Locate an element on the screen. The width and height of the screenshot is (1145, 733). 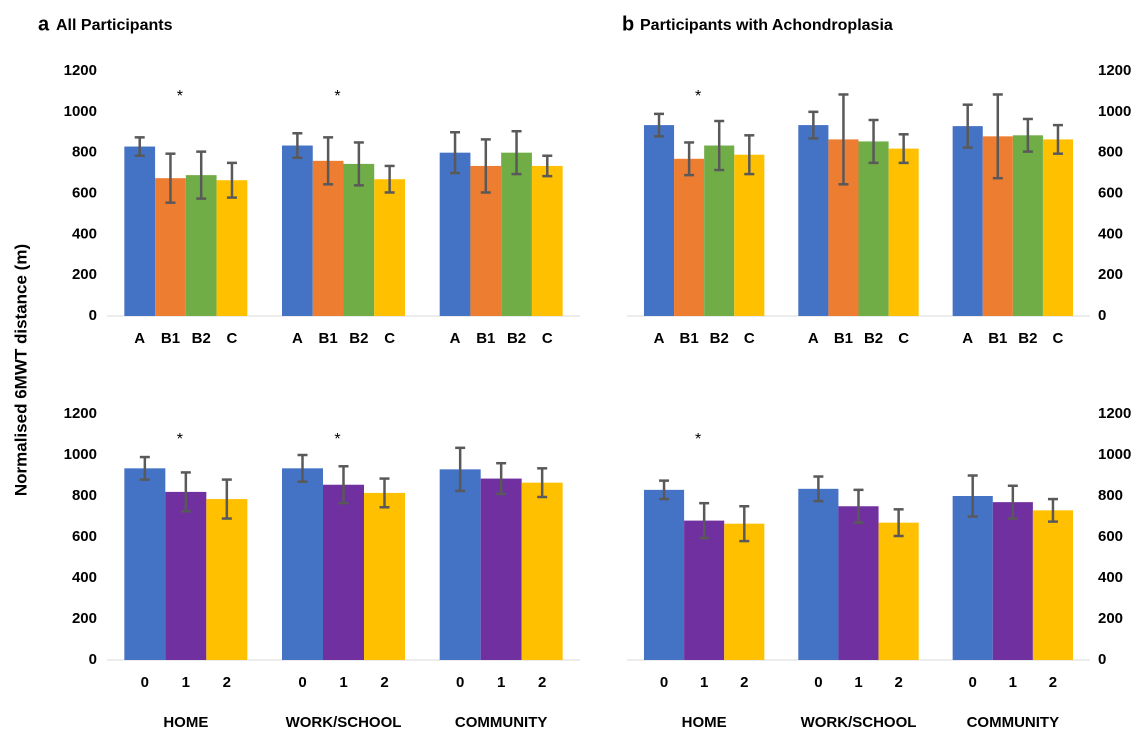
y-tick-label: 1000 is located at coordinates (80, 454).